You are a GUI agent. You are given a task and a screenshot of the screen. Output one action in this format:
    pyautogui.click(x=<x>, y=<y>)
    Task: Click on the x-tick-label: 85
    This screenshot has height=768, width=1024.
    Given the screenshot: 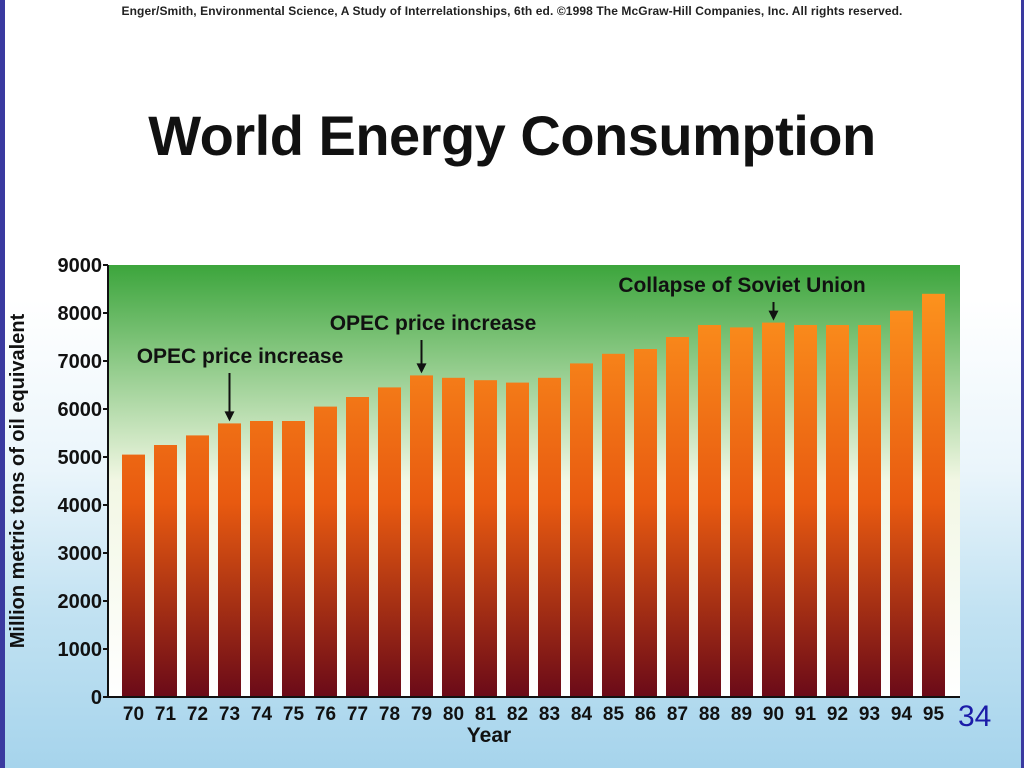 What is the action you would take?
    pyautogui.click(x=614, y=714)
    